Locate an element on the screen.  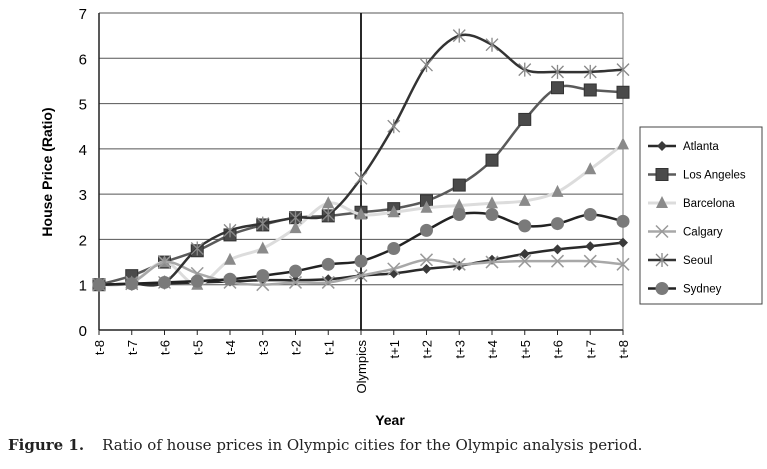
x-tick-label: t+5 is located at coordinates (525, 349).